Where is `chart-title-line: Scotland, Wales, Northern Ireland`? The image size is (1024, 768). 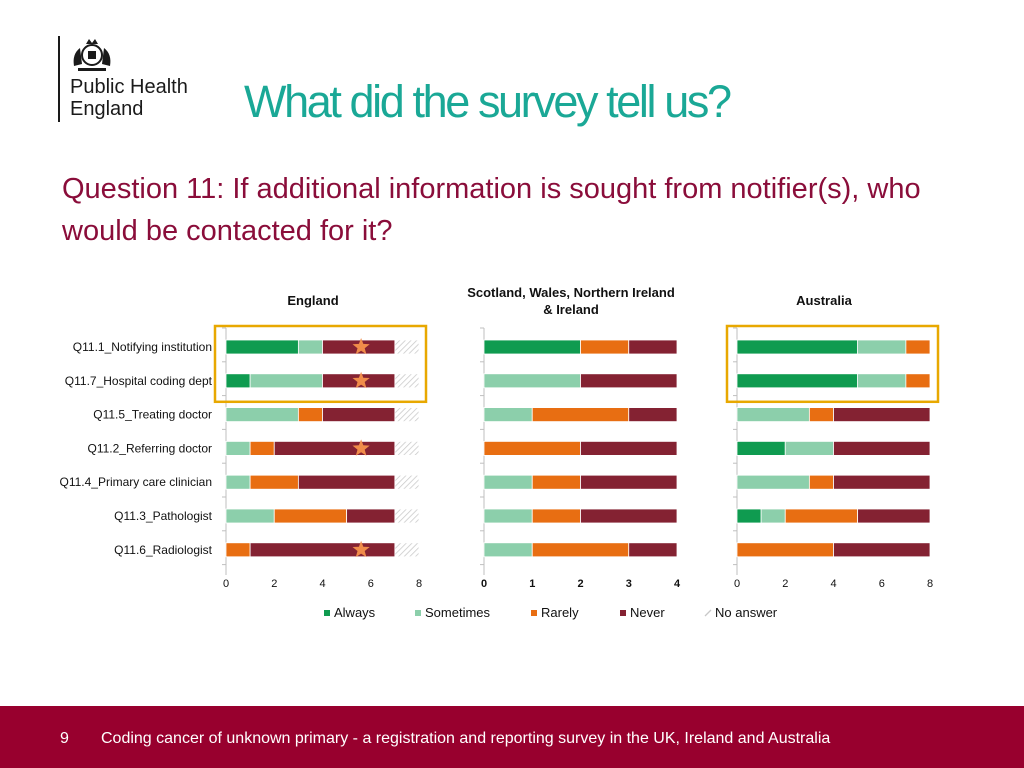 chart-title-line: Scotland, Wales, Northern Ireland is located at coordinates (571, 292).